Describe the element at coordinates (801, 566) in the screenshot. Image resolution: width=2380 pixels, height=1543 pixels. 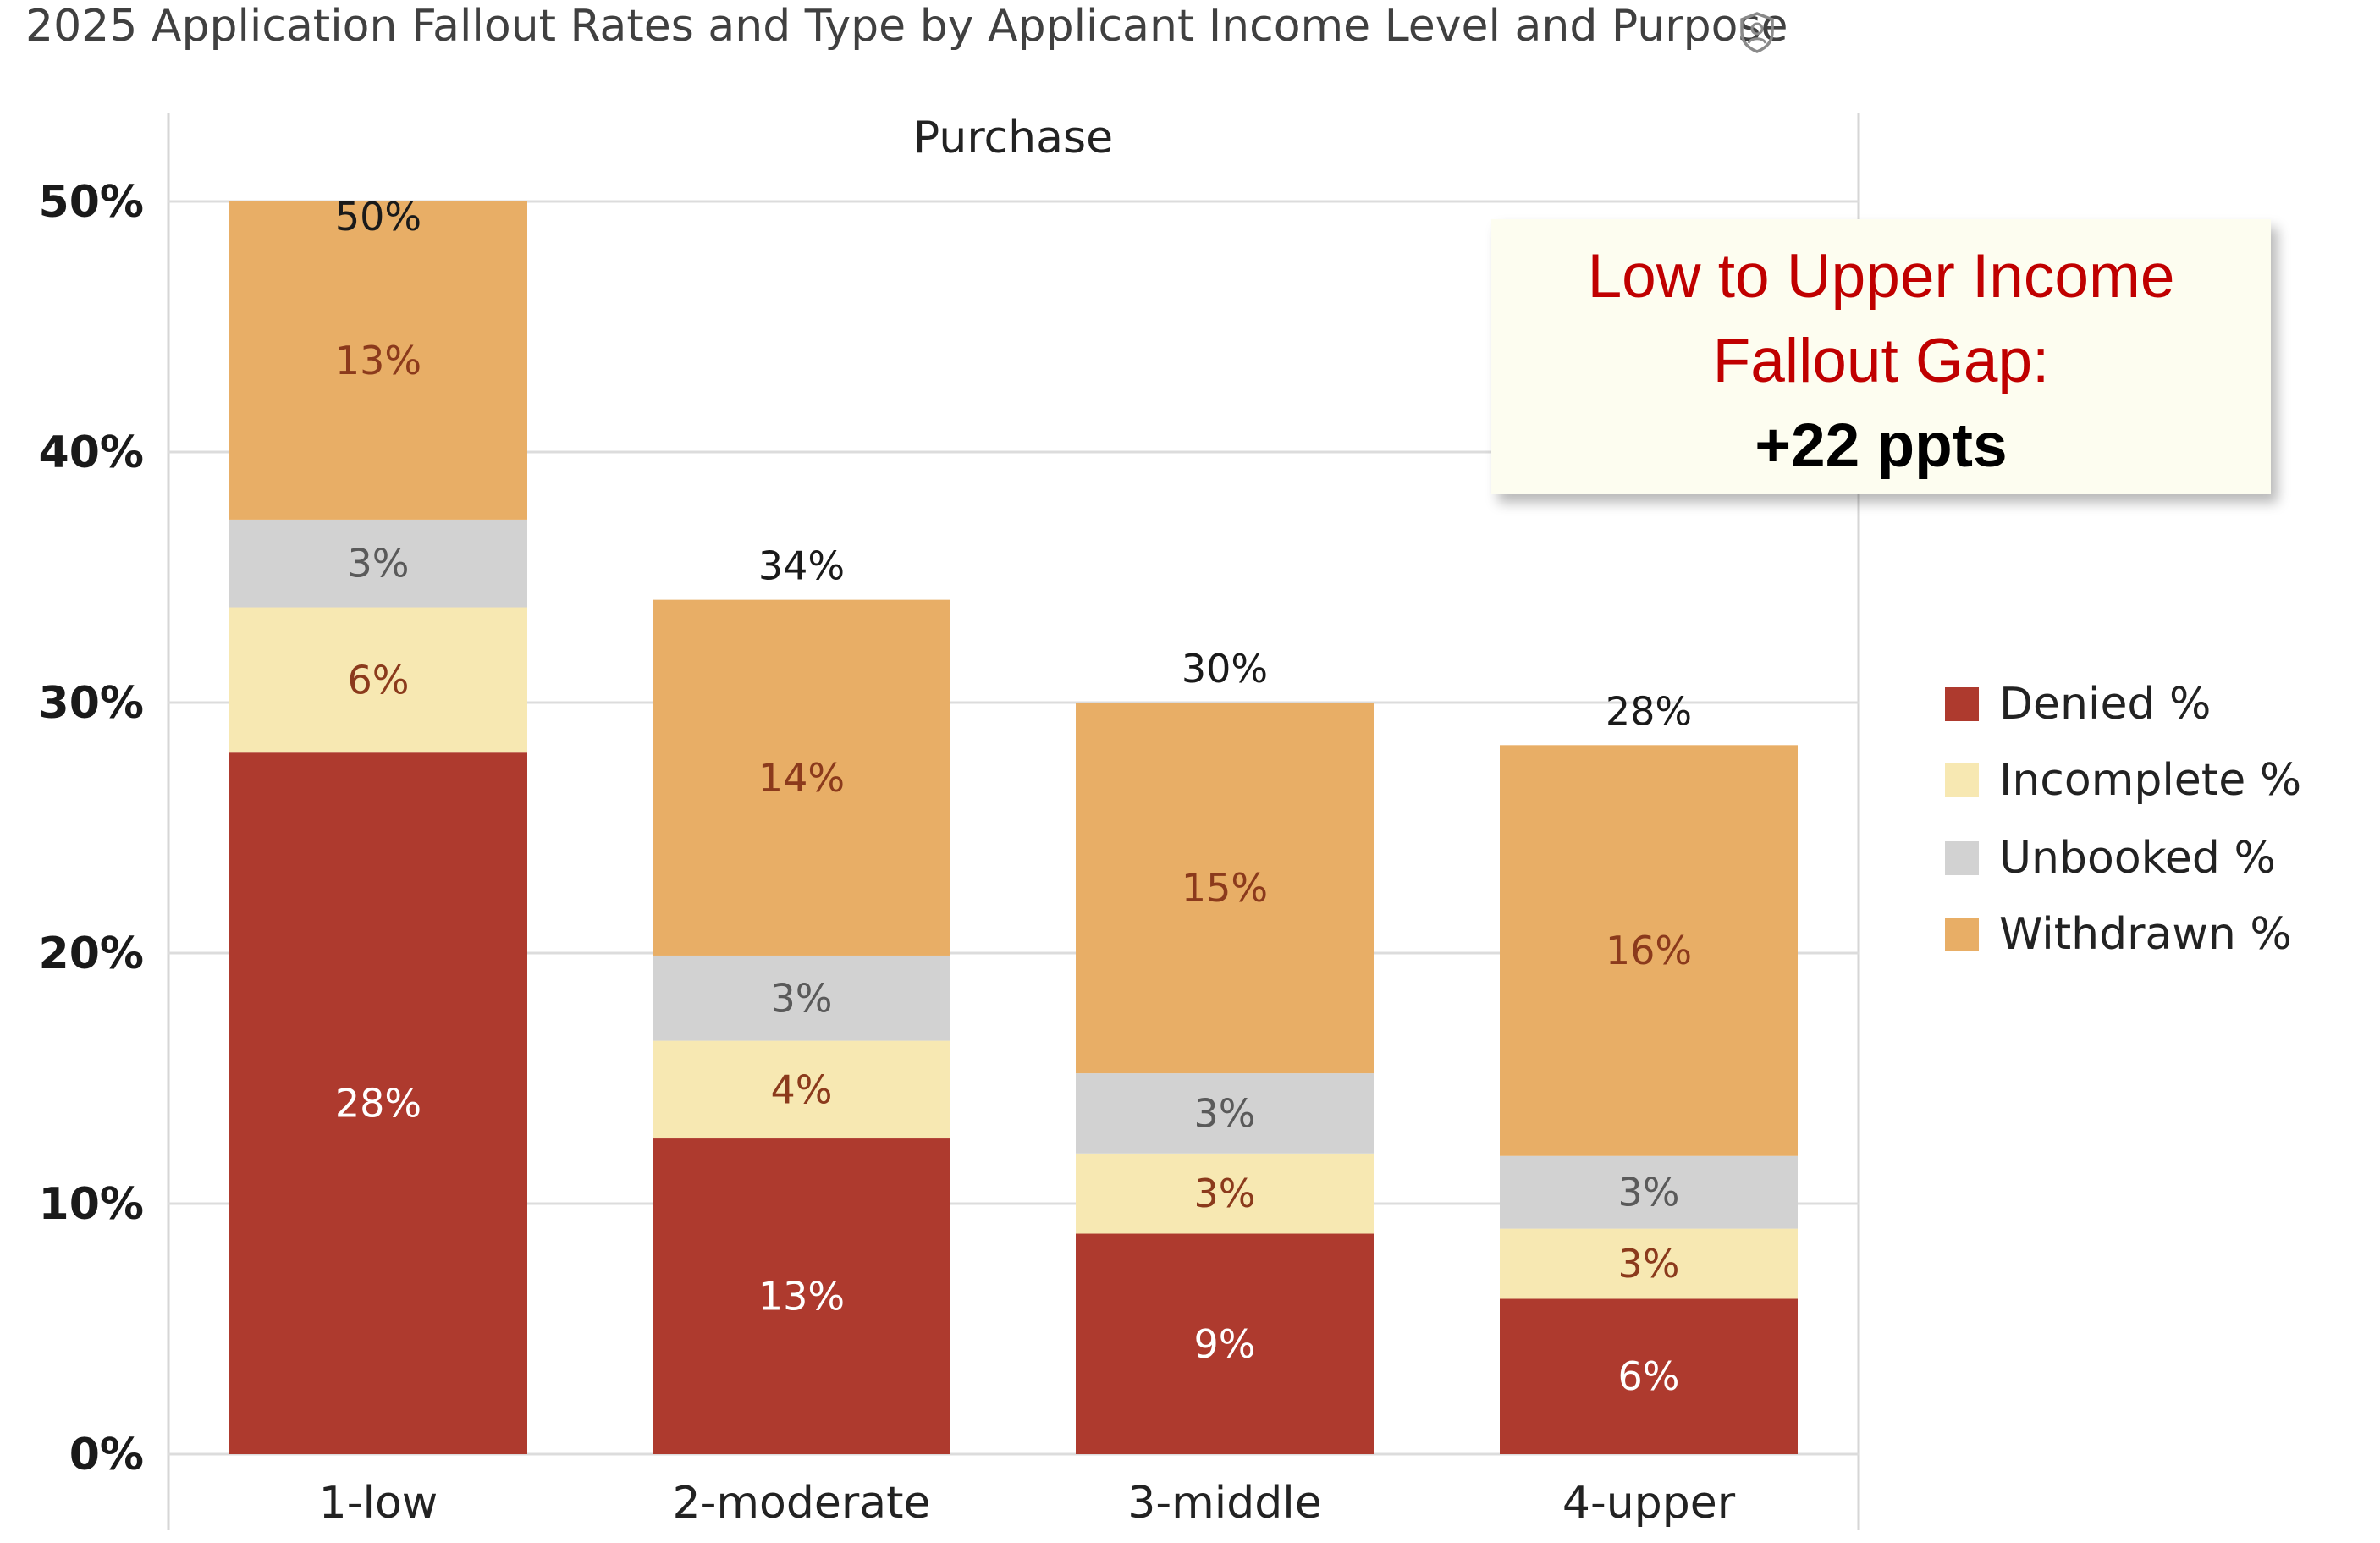
I see `total-label: 34%` at that location.